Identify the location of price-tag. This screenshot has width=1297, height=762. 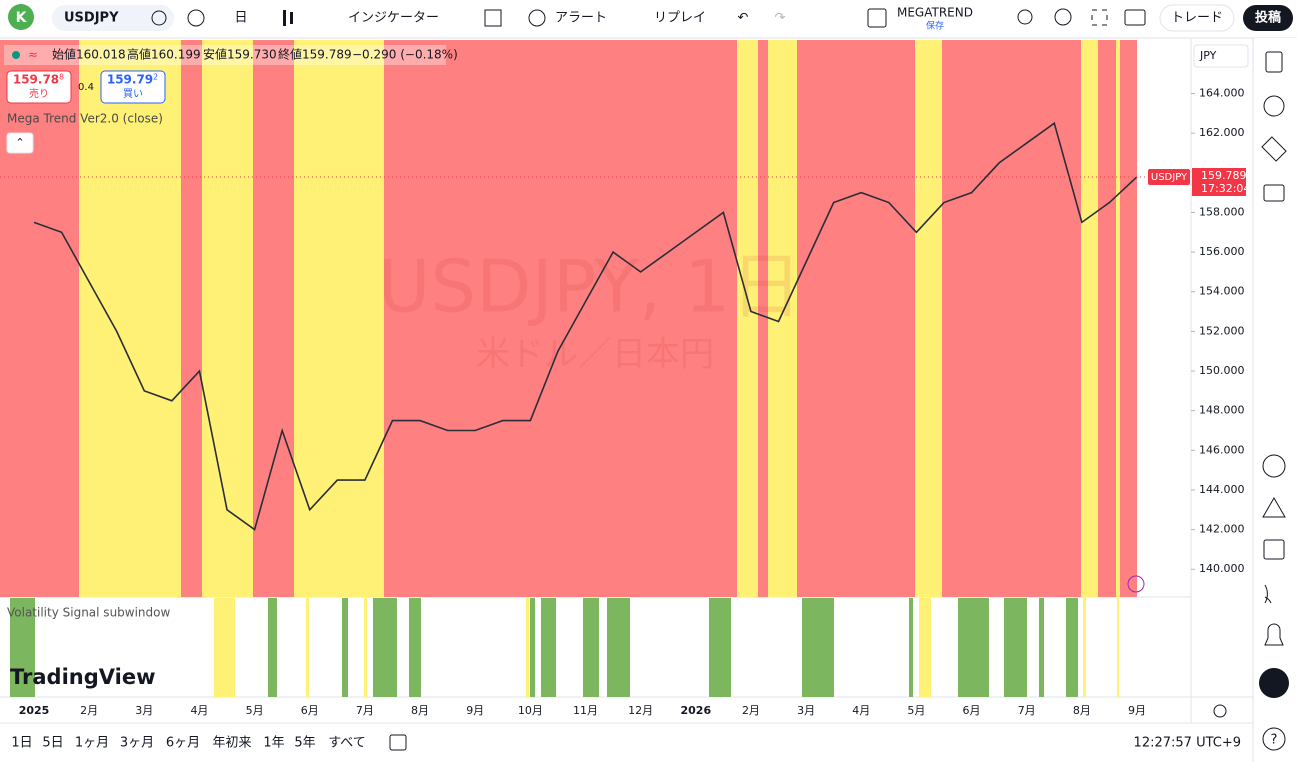
(1219, 181).